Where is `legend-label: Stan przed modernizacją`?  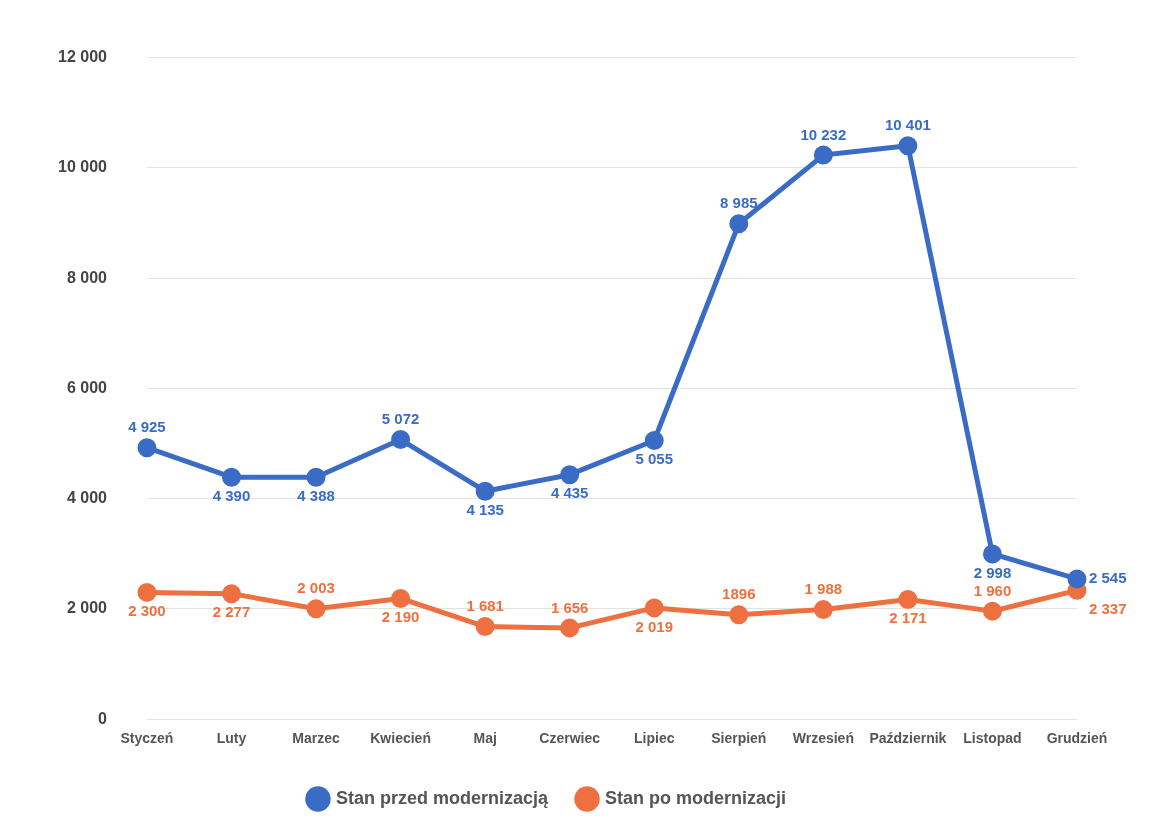
legend-label: Stan przed modernizacją is located at coordinates (442, 797).